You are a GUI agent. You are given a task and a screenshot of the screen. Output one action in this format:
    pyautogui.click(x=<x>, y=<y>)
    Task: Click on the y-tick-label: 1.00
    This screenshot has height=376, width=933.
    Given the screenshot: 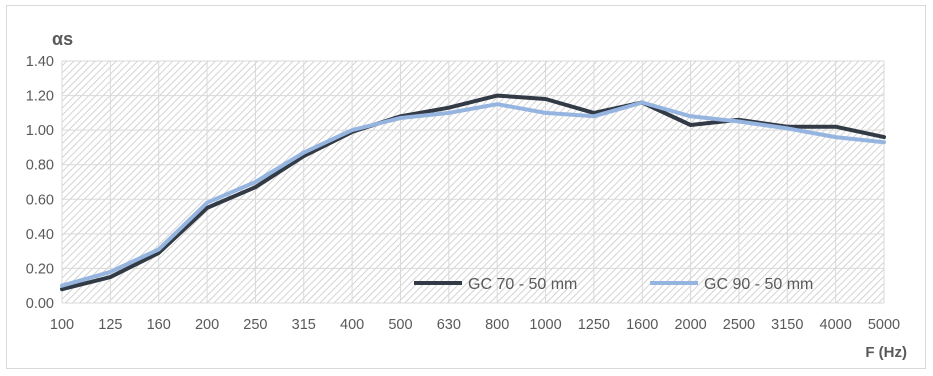 What is the action you would take?
    pyautogui.click(x=40, y=131)
    